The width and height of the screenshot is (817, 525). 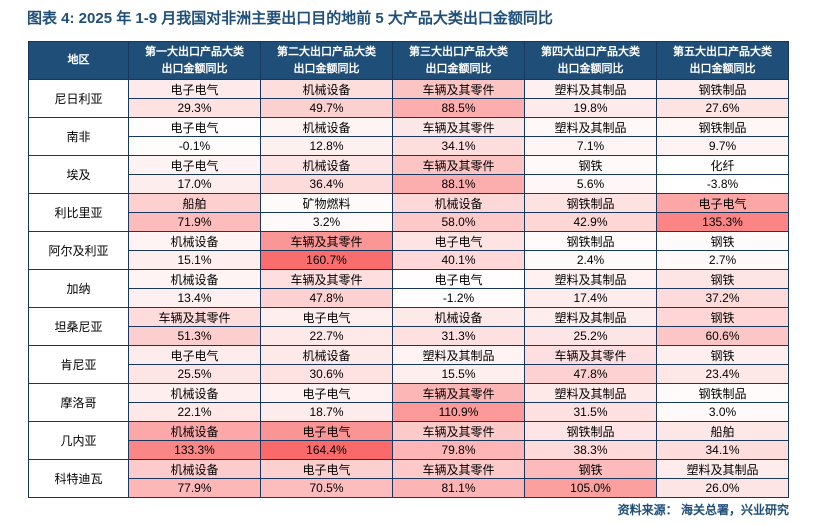 I want to click on yoy-value-cell: 164.4%, so click(x=326, y=450).